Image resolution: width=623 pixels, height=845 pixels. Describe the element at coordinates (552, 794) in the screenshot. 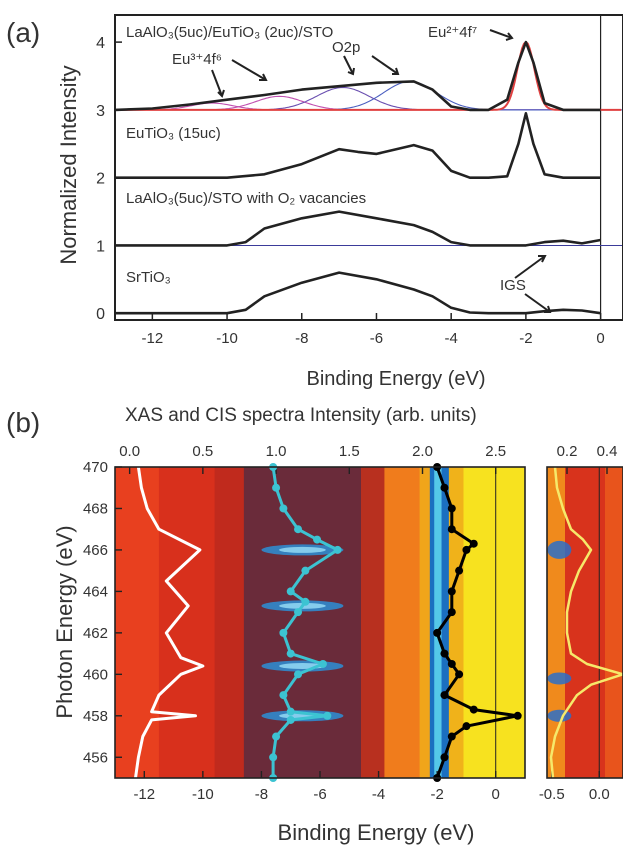

I see `x-tick-label-c: -0.5` at that location.